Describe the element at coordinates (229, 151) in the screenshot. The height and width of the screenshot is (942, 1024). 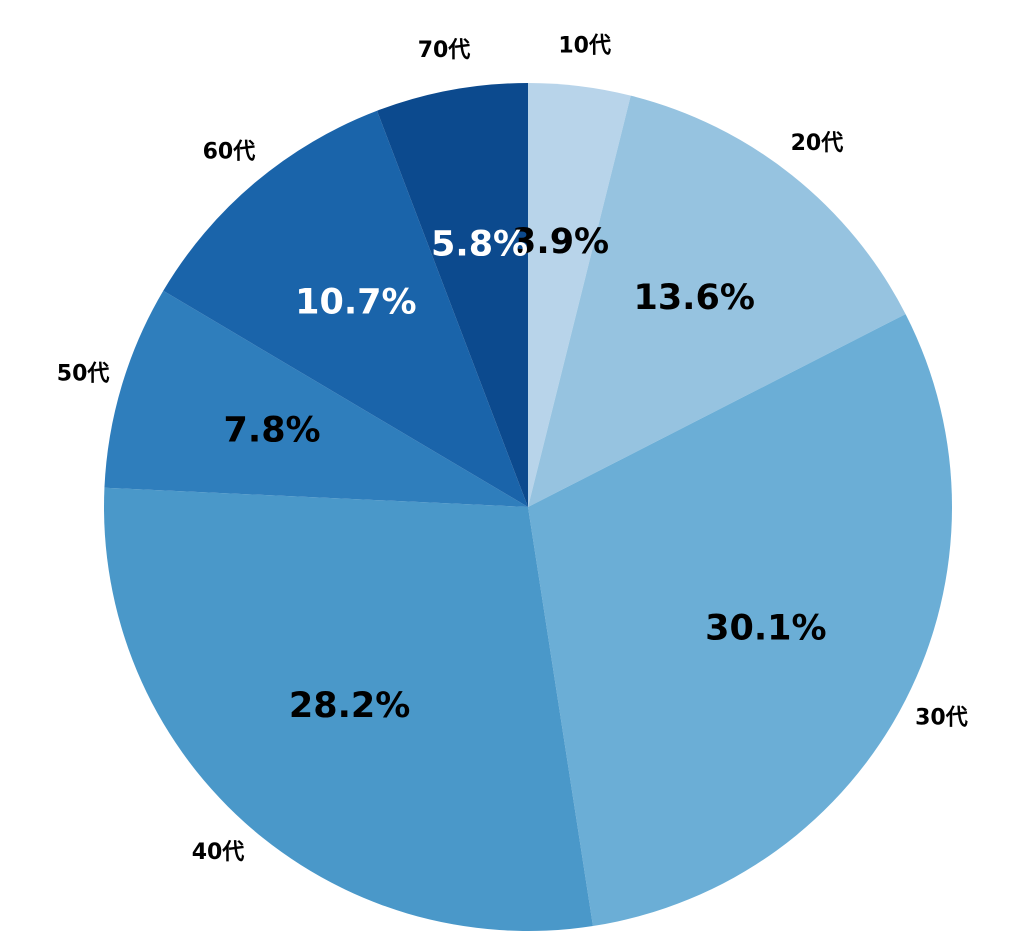
I see `slice-category-label: 60代` at that location.